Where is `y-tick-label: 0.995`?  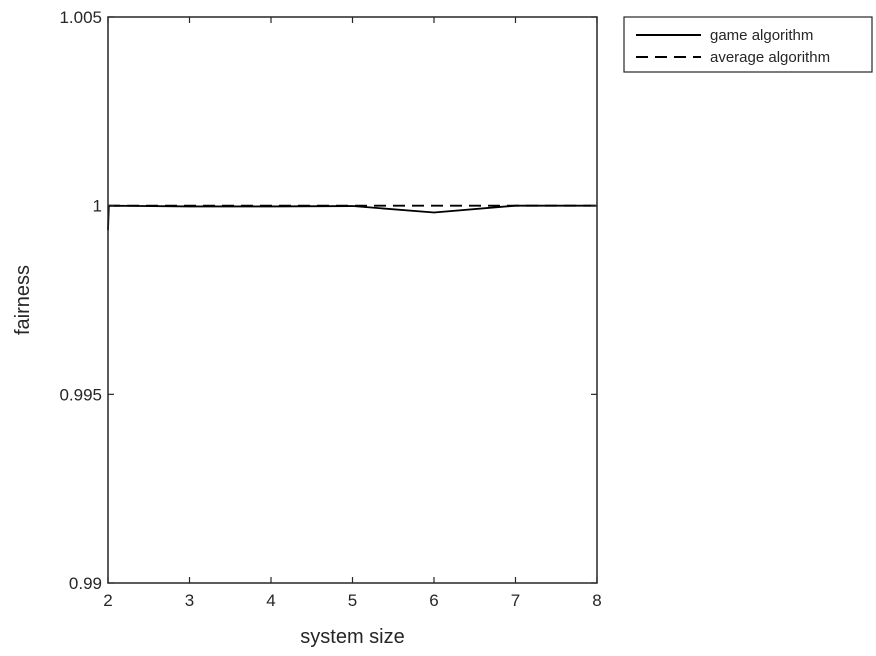 y-tick-label: 0.995 is located at coordinates (80, 394).